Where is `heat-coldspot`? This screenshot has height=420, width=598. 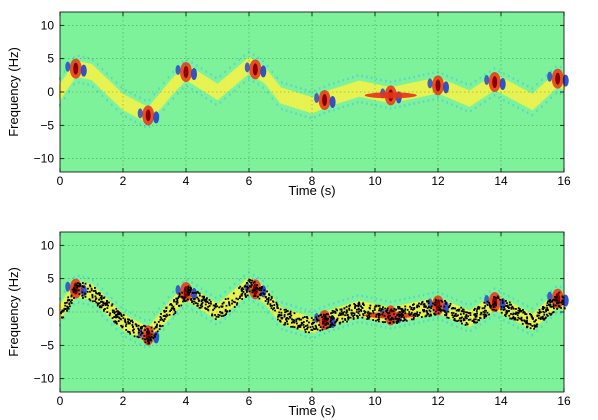 heat-coldspot is located at coordinates (156, 337).